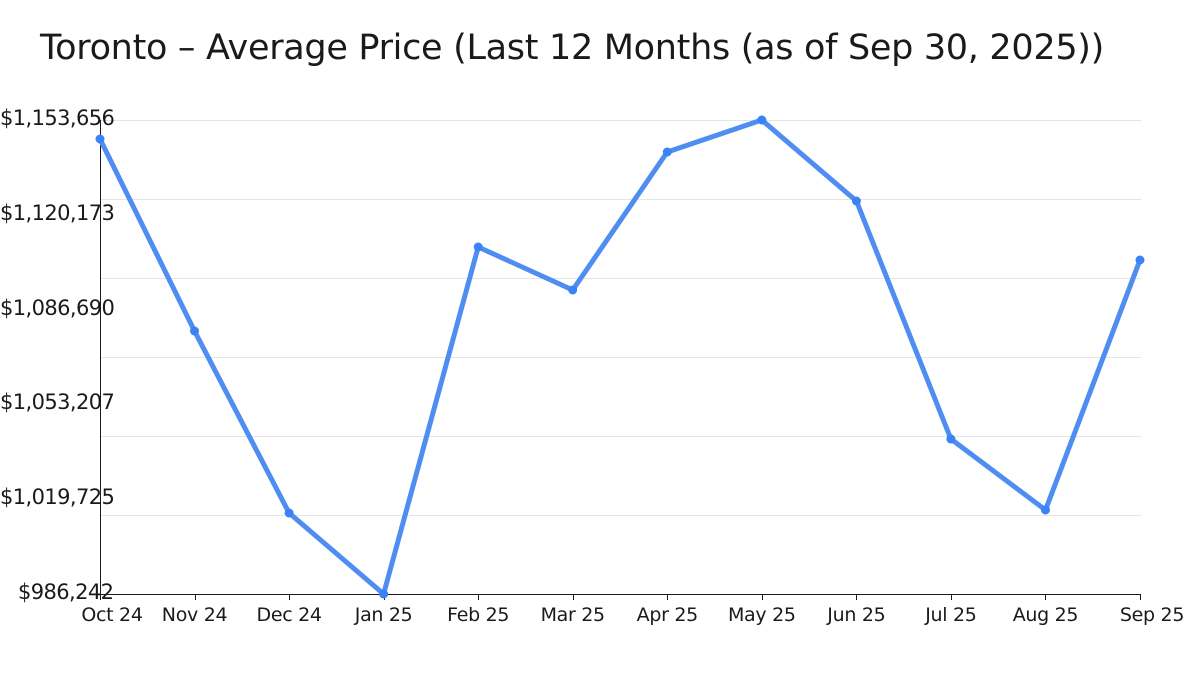  Describe the element at coordinates (1152, 615) in the screenshot. I see `x-tick-label: Sep 25` at that location.